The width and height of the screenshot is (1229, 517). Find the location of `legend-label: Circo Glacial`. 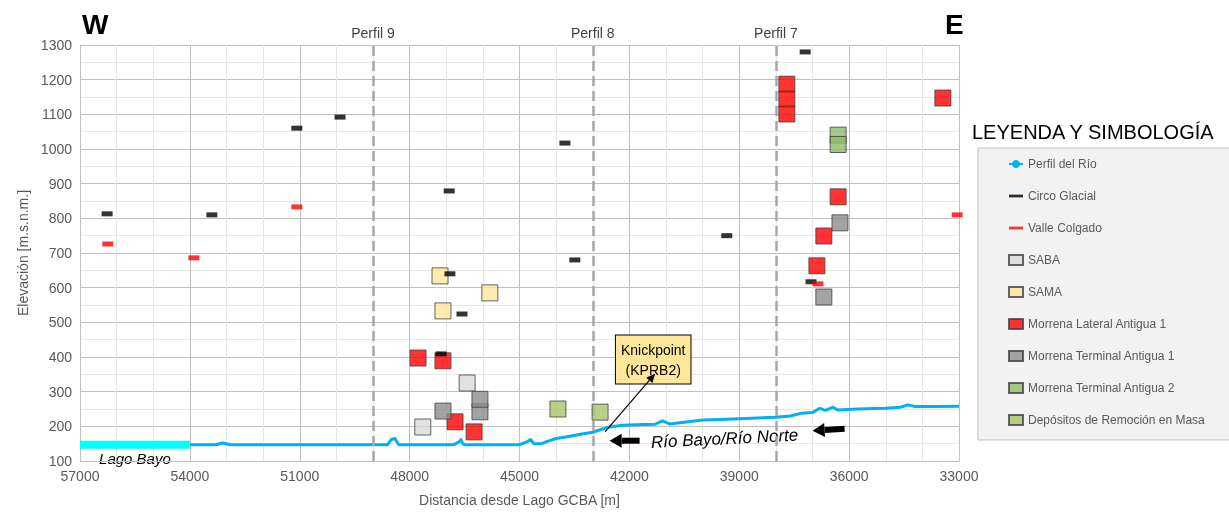

legend-label: Circo Glacial is located at coordinates (1062, 196).